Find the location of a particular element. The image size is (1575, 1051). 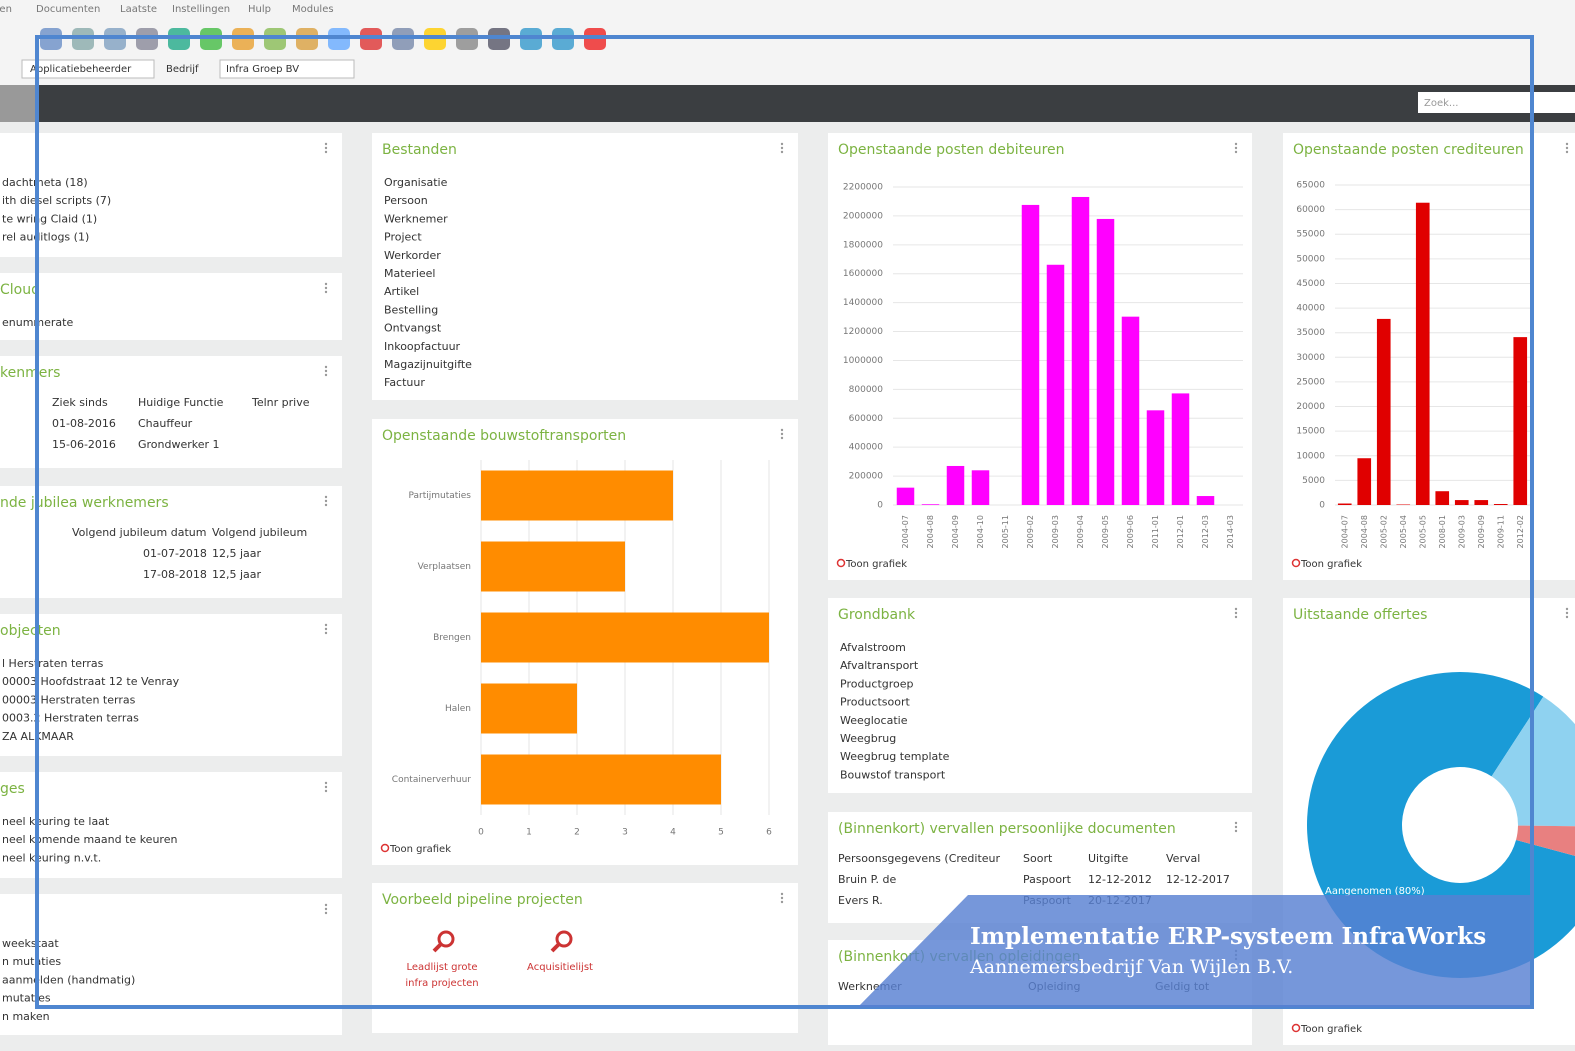

list-item: l Herstraten terras is located at coordinates (53, 663).